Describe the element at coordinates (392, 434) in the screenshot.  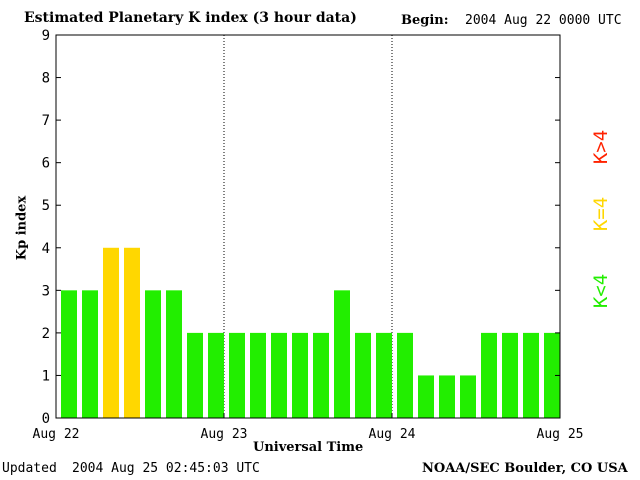
I see `x-tick-label: Aug 24` at that location.